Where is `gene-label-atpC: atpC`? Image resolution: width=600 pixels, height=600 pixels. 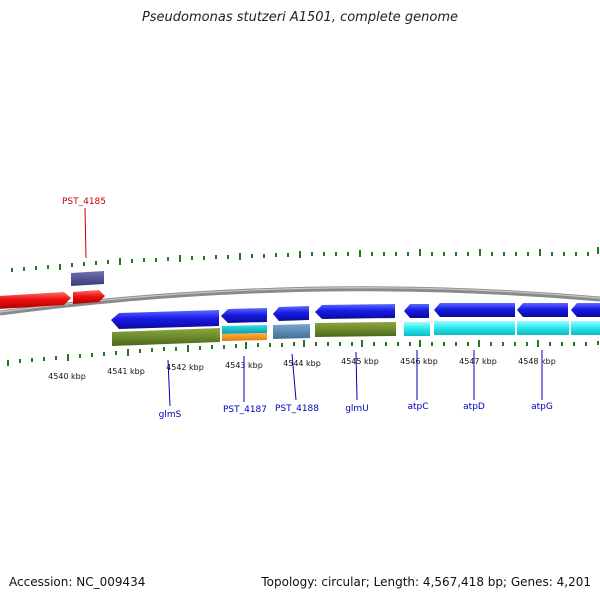 gene-label-atpC: atpC is located at coordinates (417, 407).